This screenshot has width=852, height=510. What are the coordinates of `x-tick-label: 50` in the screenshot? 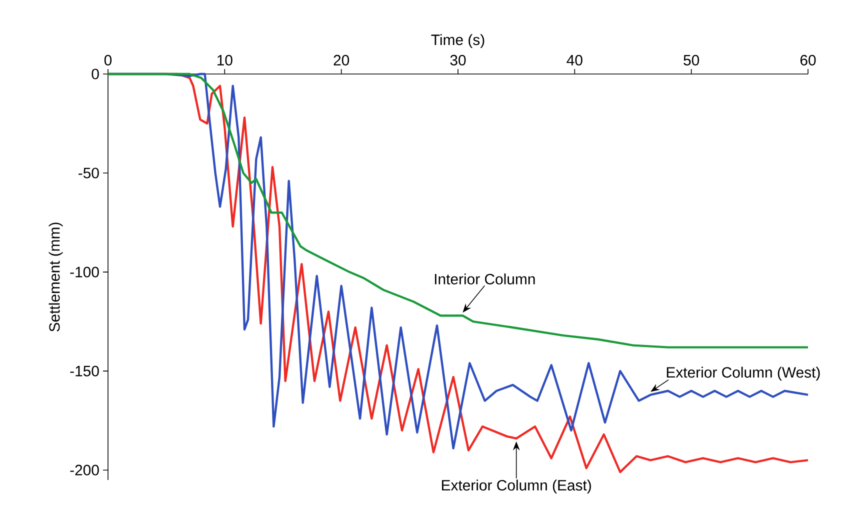 It's located at (692, 60).